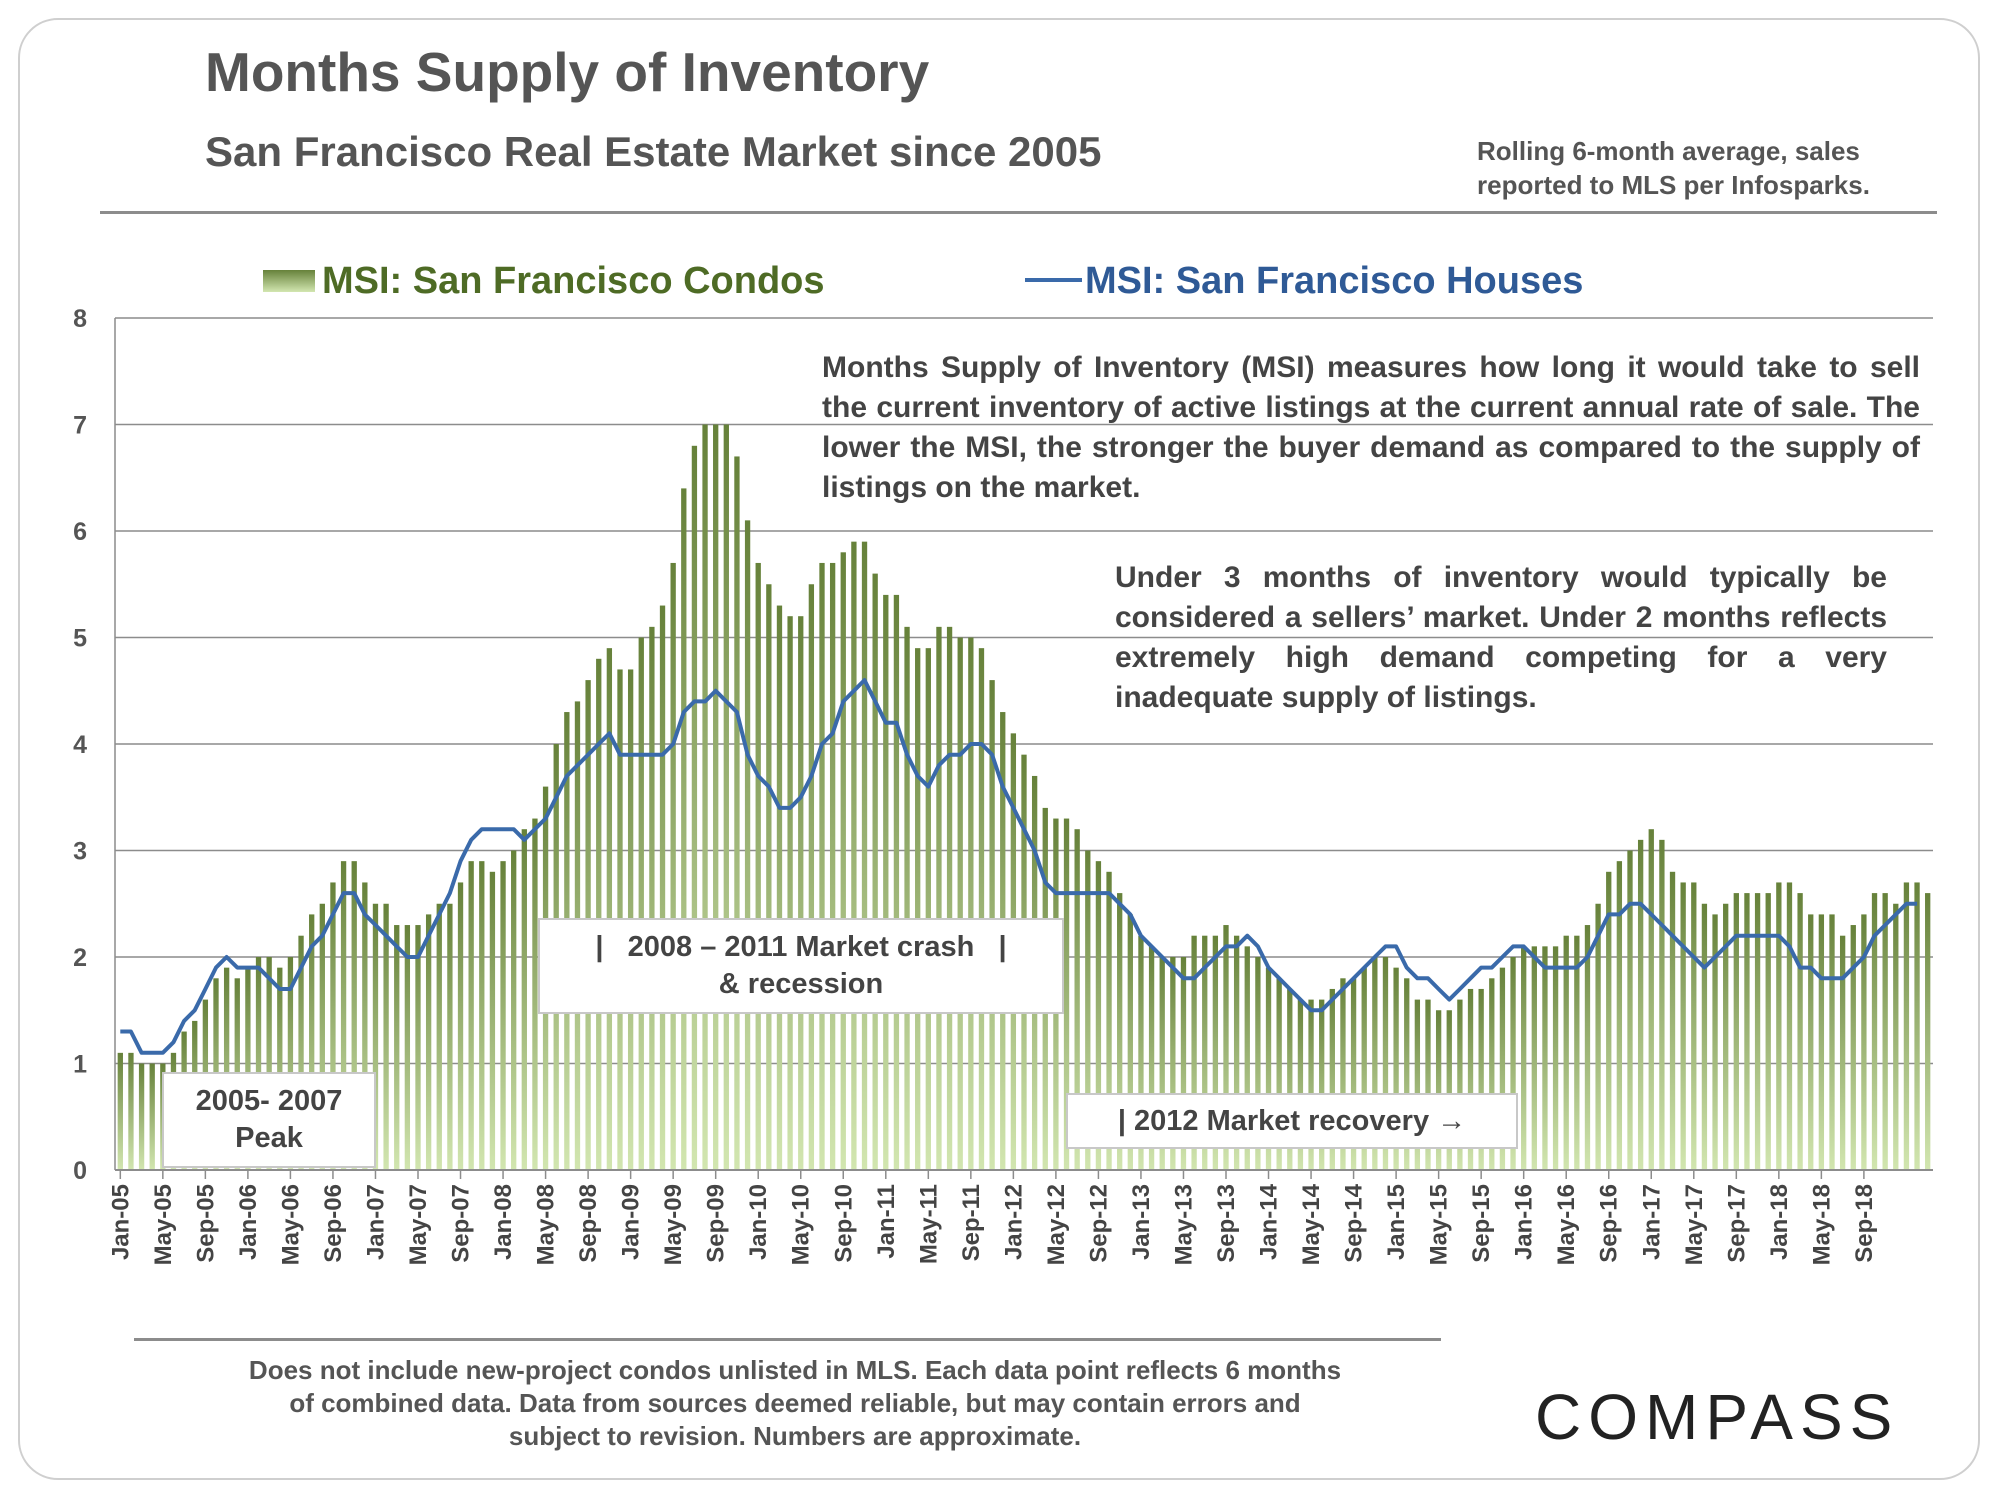 The image size is (2000, 1500). I want to click on x-tick-label: Jan-14, so click(1269, 1221).